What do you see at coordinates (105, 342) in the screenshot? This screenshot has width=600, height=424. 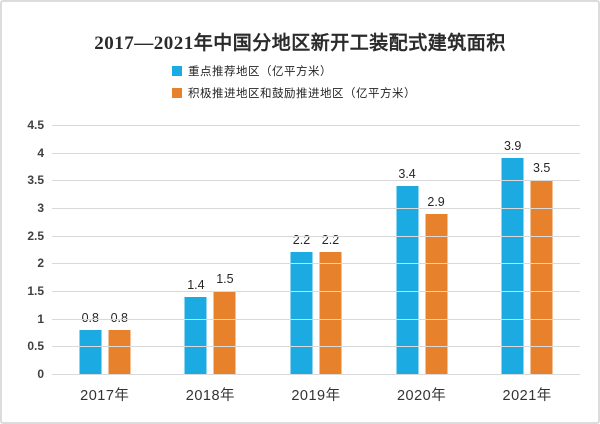 I see `bar-pair: 0.8 0.8` at bounding box center [105, 342].